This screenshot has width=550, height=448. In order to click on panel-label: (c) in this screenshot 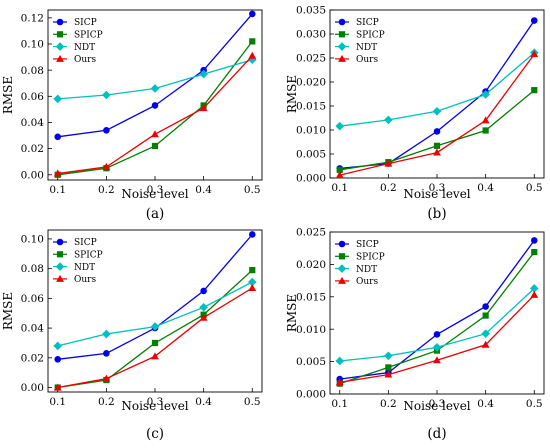, I will do `click(155, 434)`.